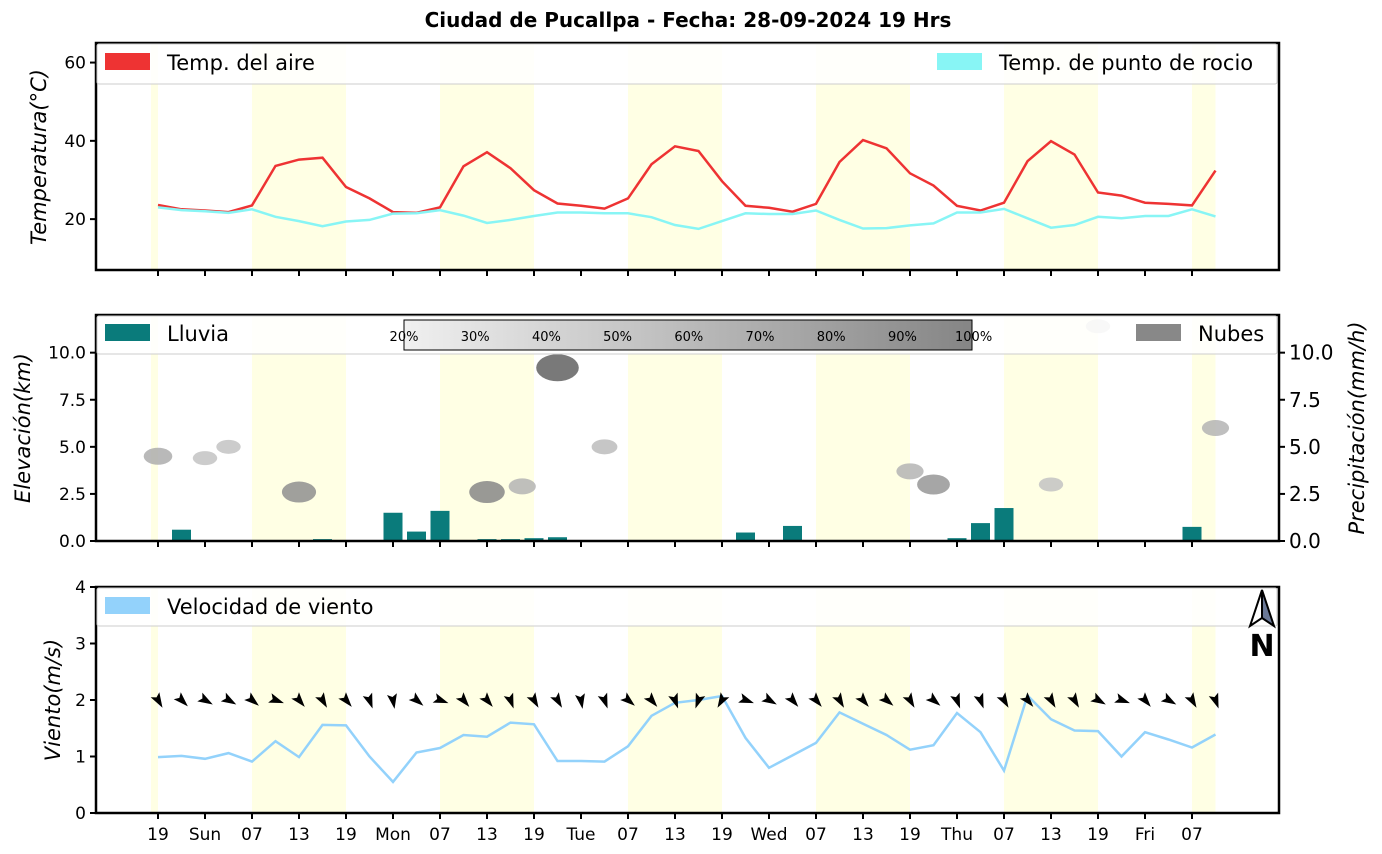 This screenshot has width=1382, height=854. Describe the element at coordinates (687, 64) in the screenshot. I see `temperature-legend: Temp. del aire Temp. de punto de rocio` at that location.